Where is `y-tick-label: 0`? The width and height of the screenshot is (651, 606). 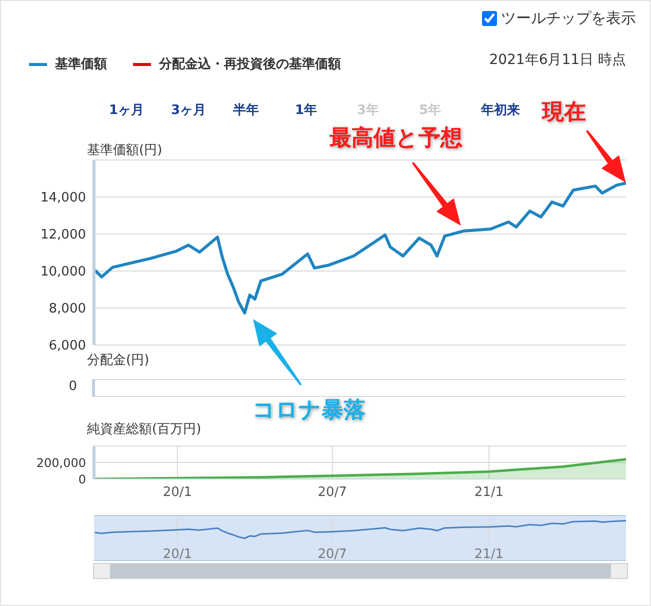
y-tick-label: 0 is located at coordinates (82, 479).